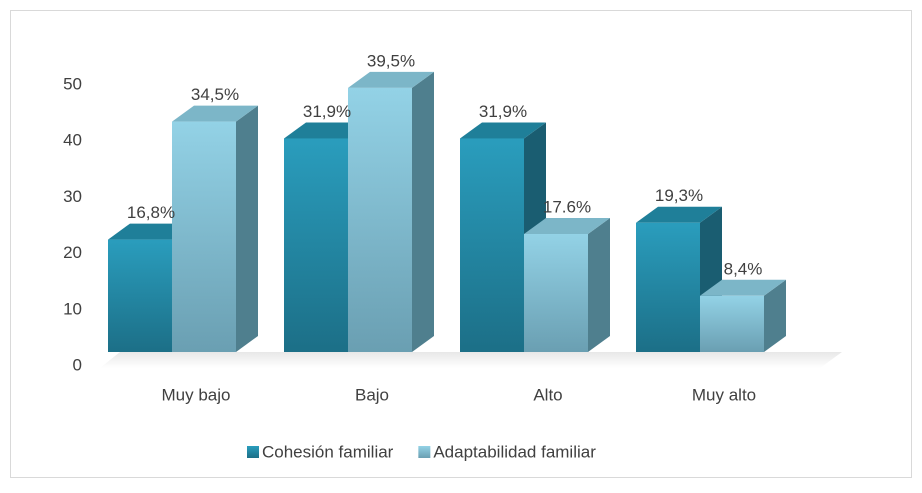 The width and height of the screenshot is (922, 493). I want to click on y-tick-label: 40, so click(72, 140).